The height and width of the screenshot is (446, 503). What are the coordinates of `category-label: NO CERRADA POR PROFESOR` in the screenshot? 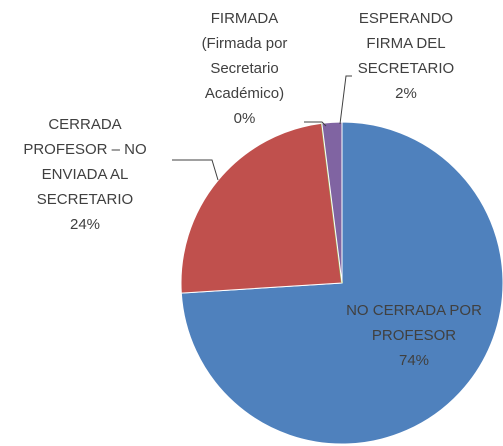 It's located at (414, 323).